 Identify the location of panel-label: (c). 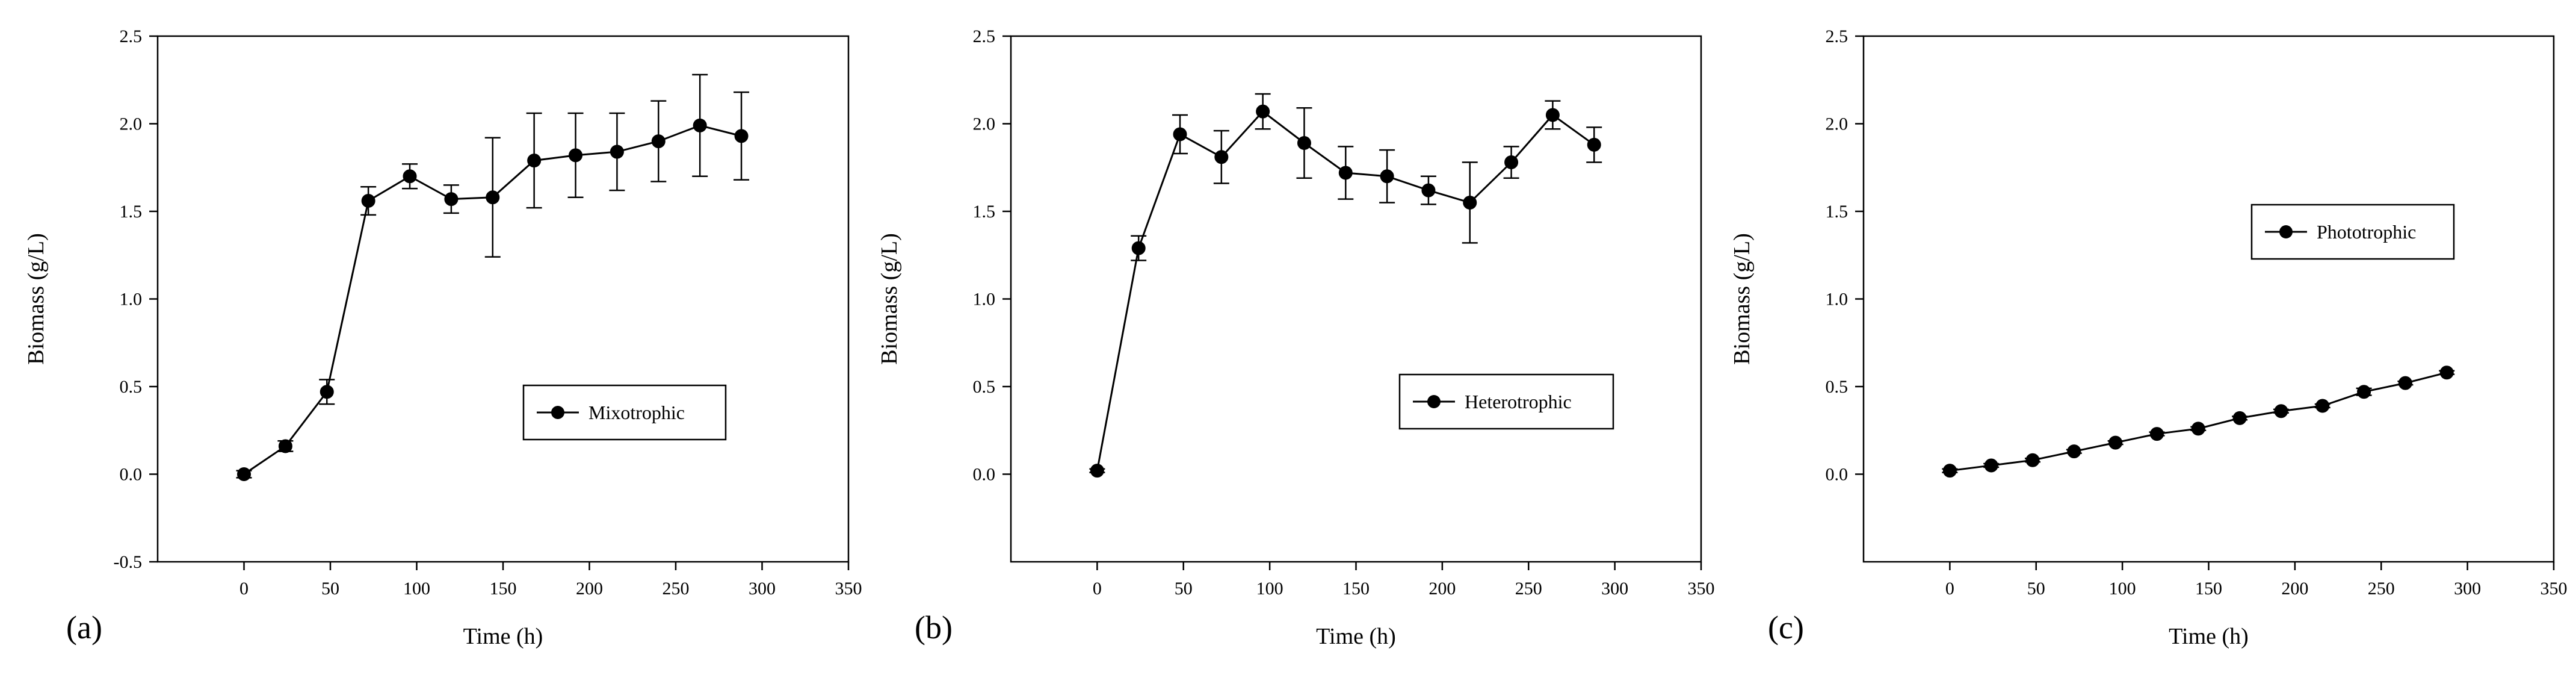
(1786, 627).